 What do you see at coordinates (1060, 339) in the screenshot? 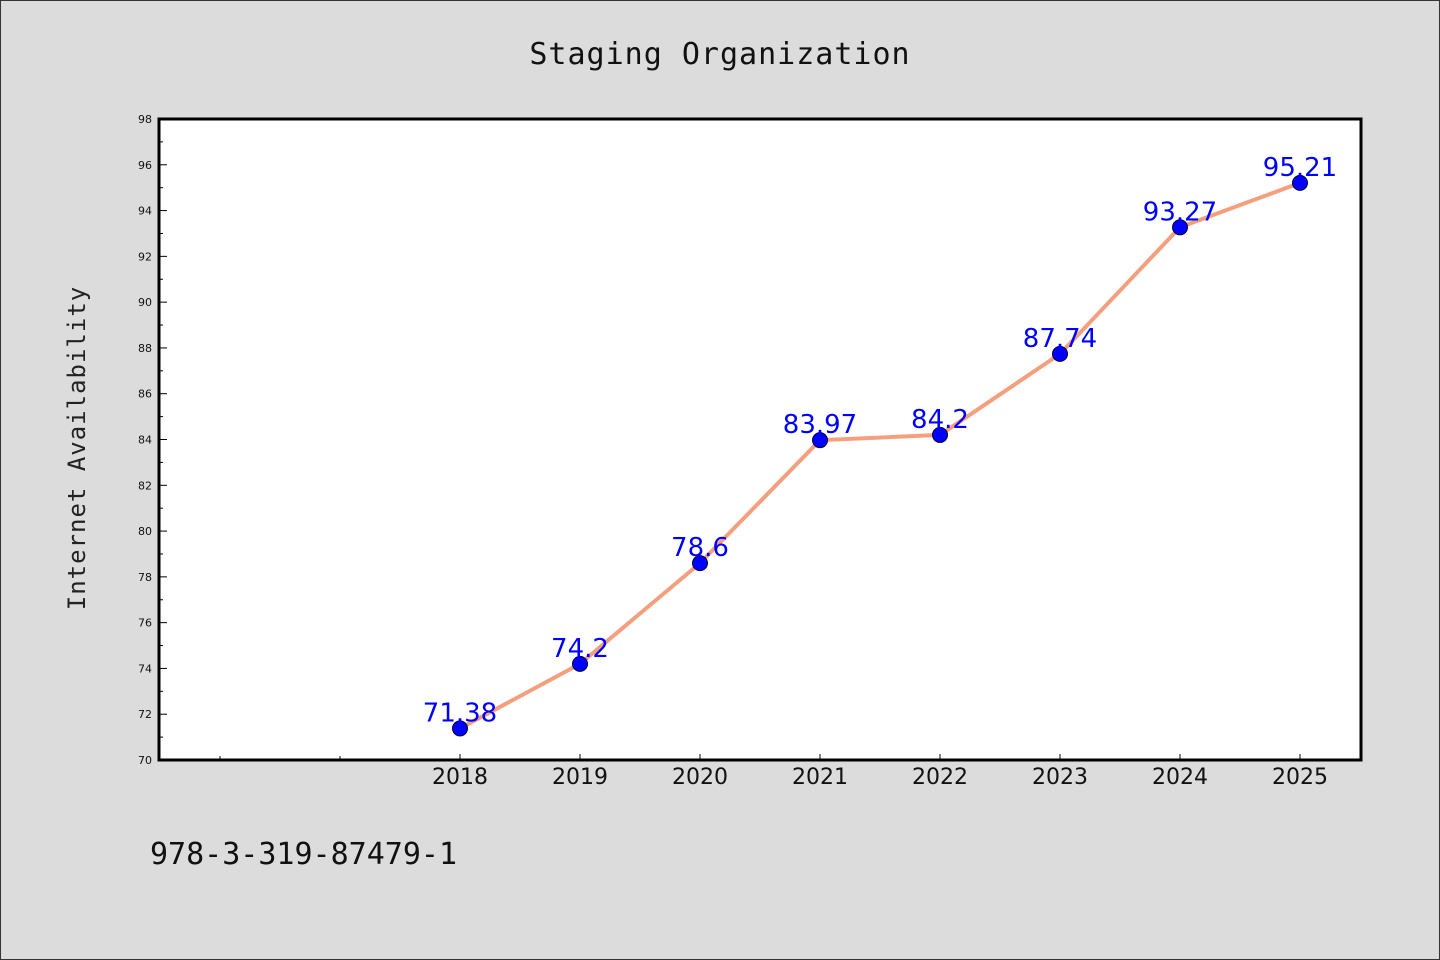
I see `data-label: 87.74` at bounding box center [1060, 339].